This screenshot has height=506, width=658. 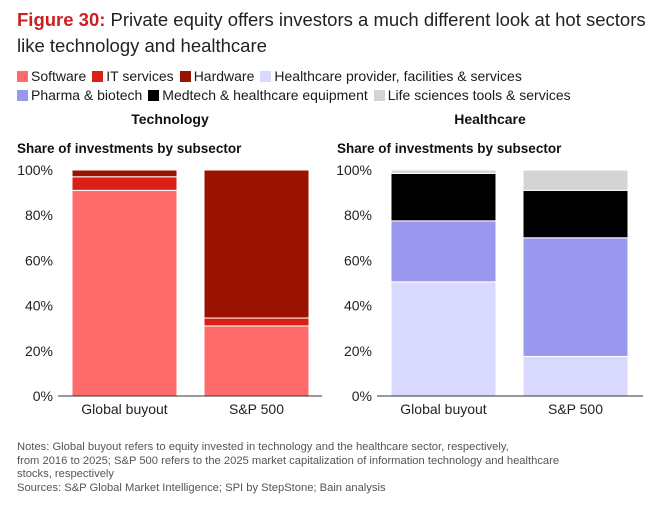 What do you see at coordinates (140, 76) in the screenshot?
I see `legend-label-it-services: IT services` at bounding box center [140, 76].